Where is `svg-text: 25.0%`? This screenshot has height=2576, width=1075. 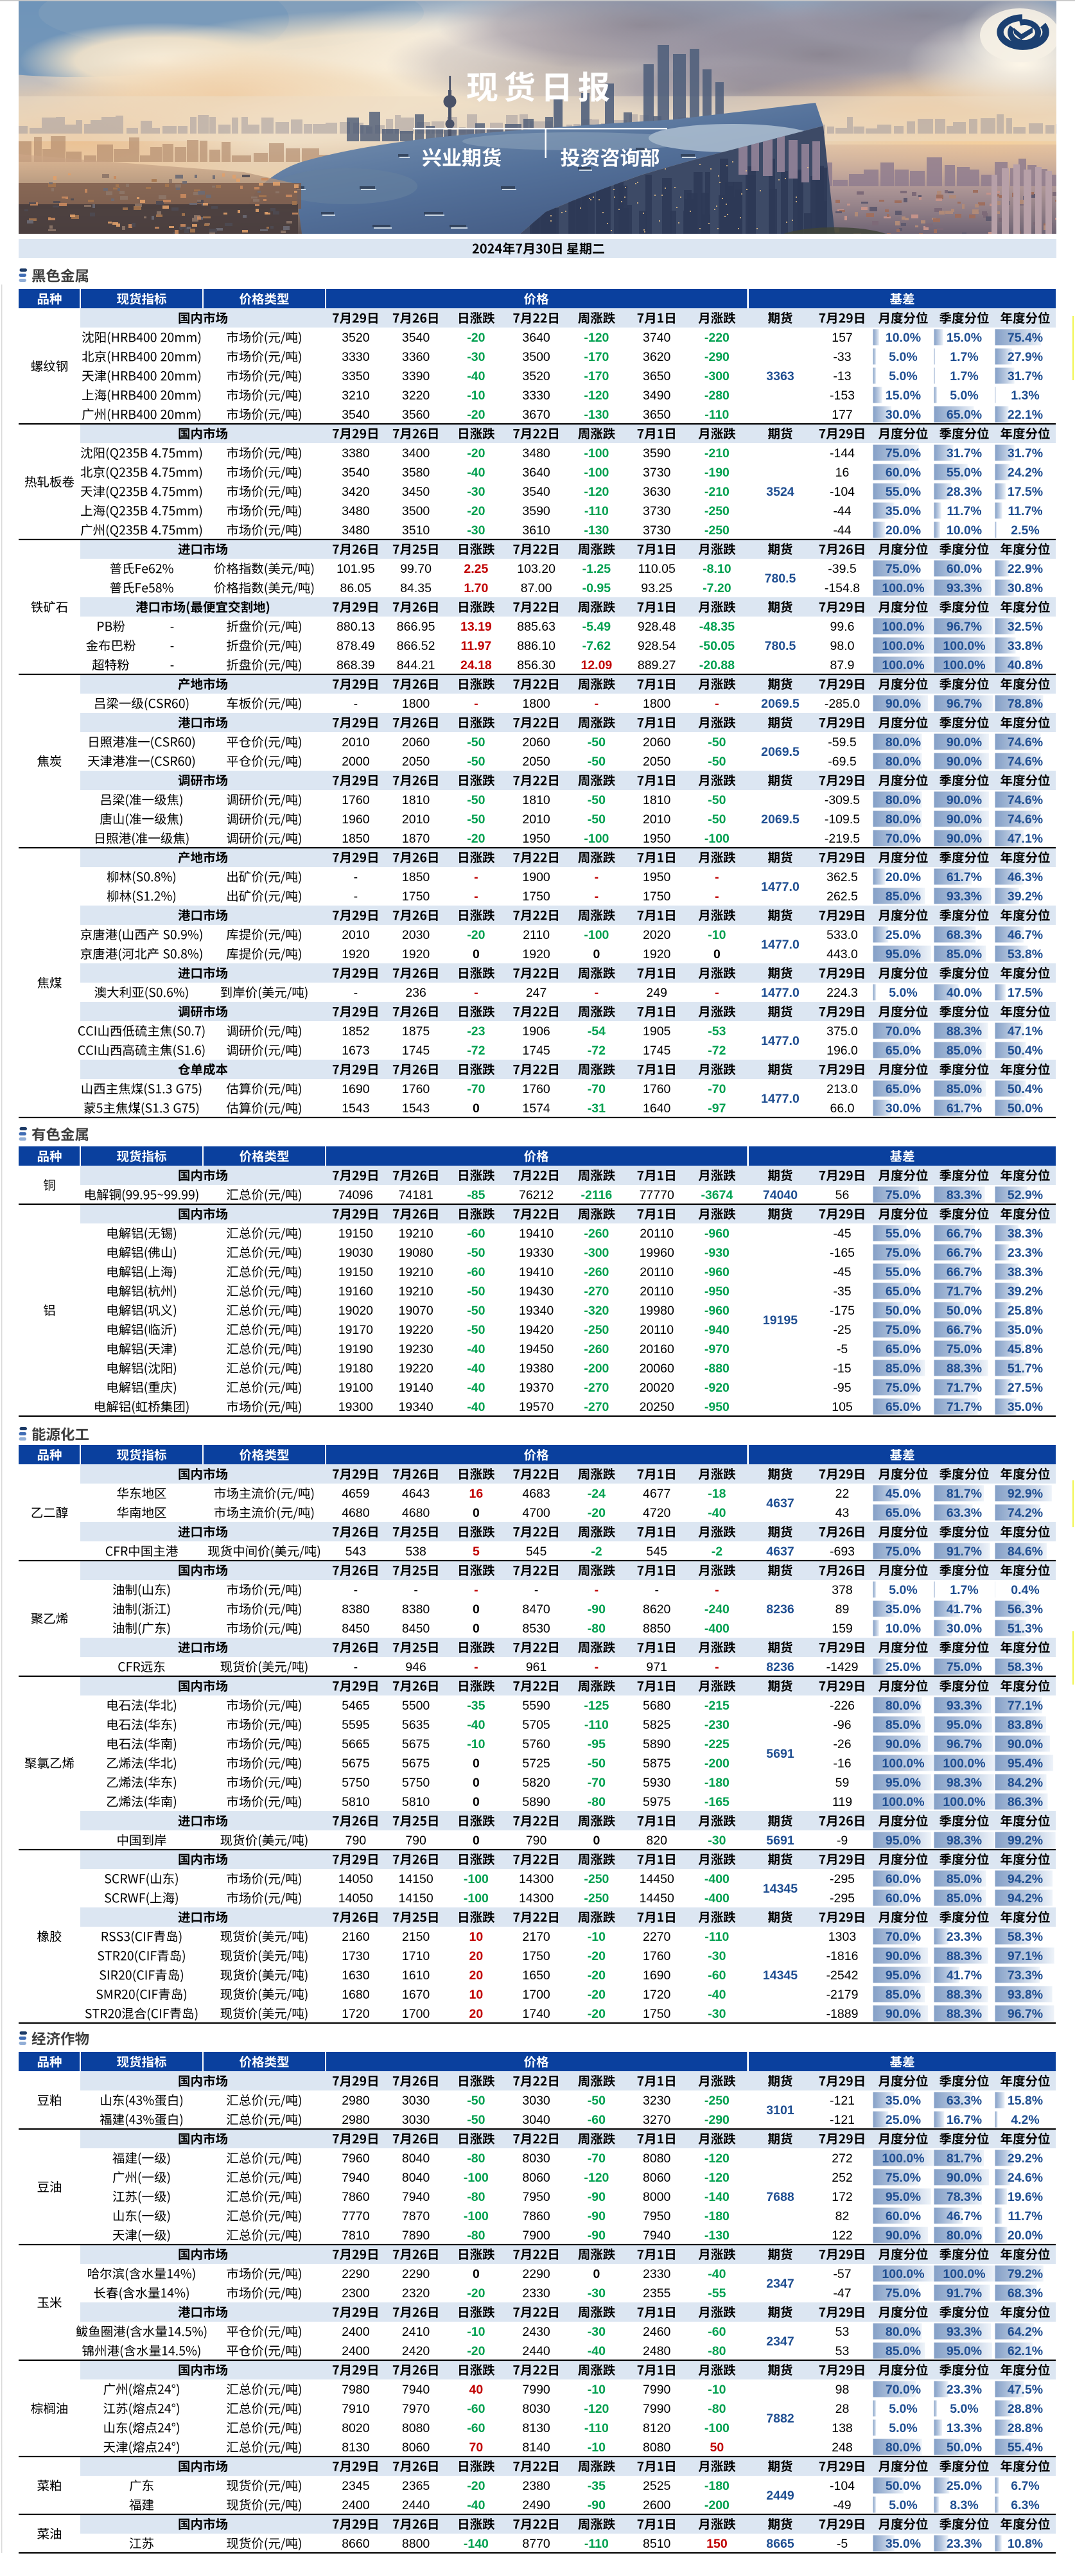 svg-text: 25.0% is located at coordinates (903, 1667).